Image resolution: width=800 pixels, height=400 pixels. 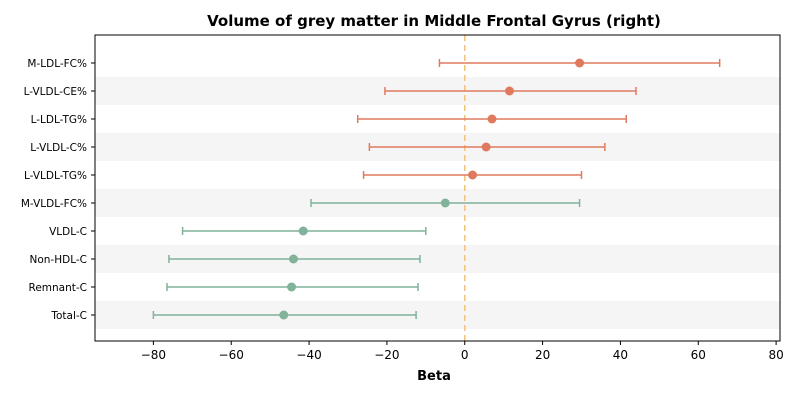 What do you see at coordinates (434, 376) in the screenshot?
I see `x-axis-label: Beta` at bounding box center [434, 376].